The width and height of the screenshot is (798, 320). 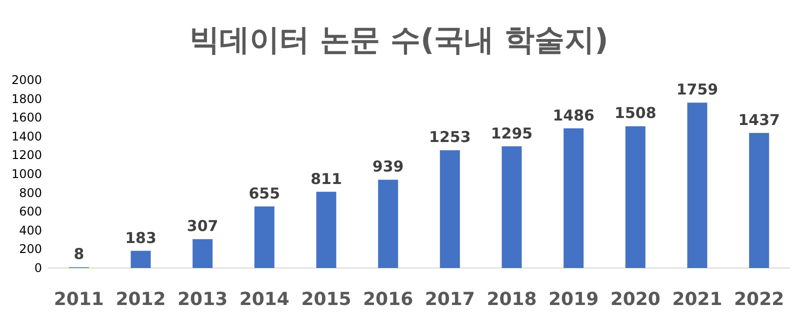 What do you see at coordinates (38, 268) in the screenshot?
I see `y-tick-label: 0` at bounding box center [38, 268].